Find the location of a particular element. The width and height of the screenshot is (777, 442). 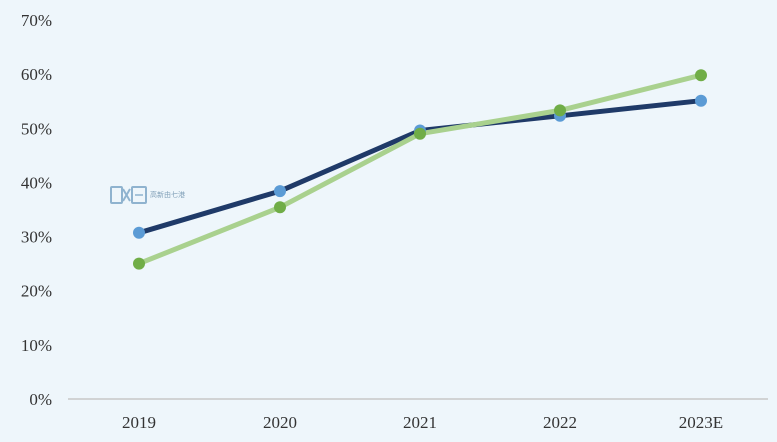

x-tick-label: 2022 is located at coordinates (560, 422).